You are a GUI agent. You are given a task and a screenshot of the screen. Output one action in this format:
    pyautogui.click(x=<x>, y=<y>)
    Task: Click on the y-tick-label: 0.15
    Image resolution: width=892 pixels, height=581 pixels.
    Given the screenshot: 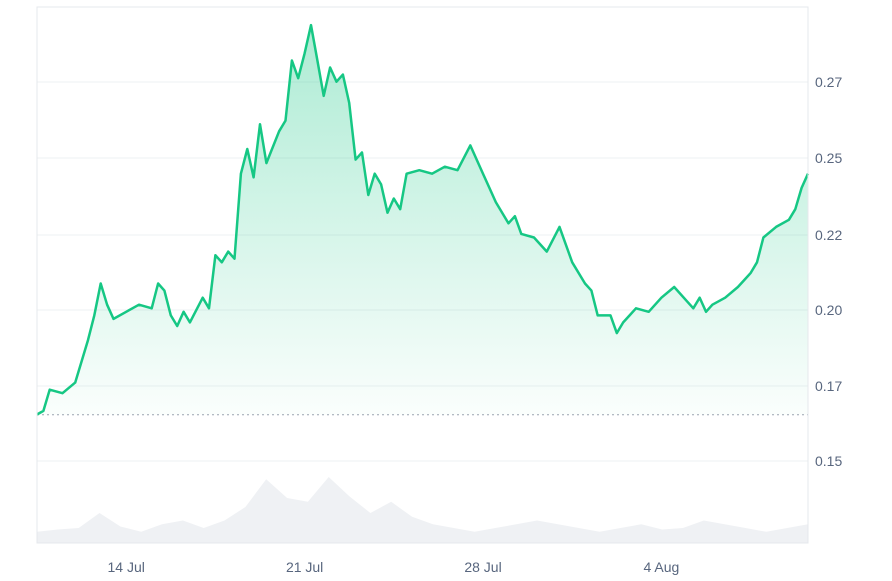 What is the action you would take?
    pyautogui.click(x=828, y=461)
    